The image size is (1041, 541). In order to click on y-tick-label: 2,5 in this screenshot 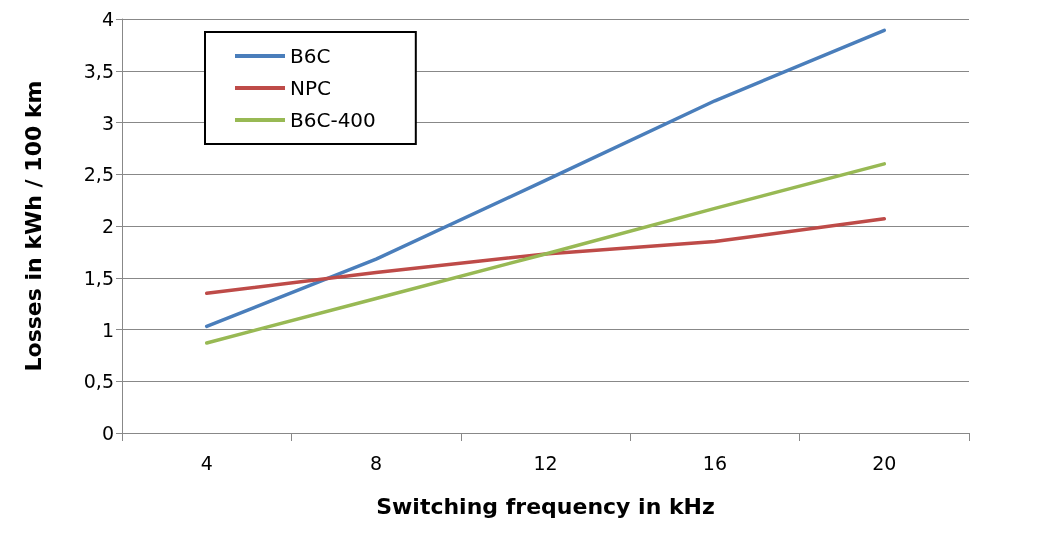, I will do `click(98, 174)`.